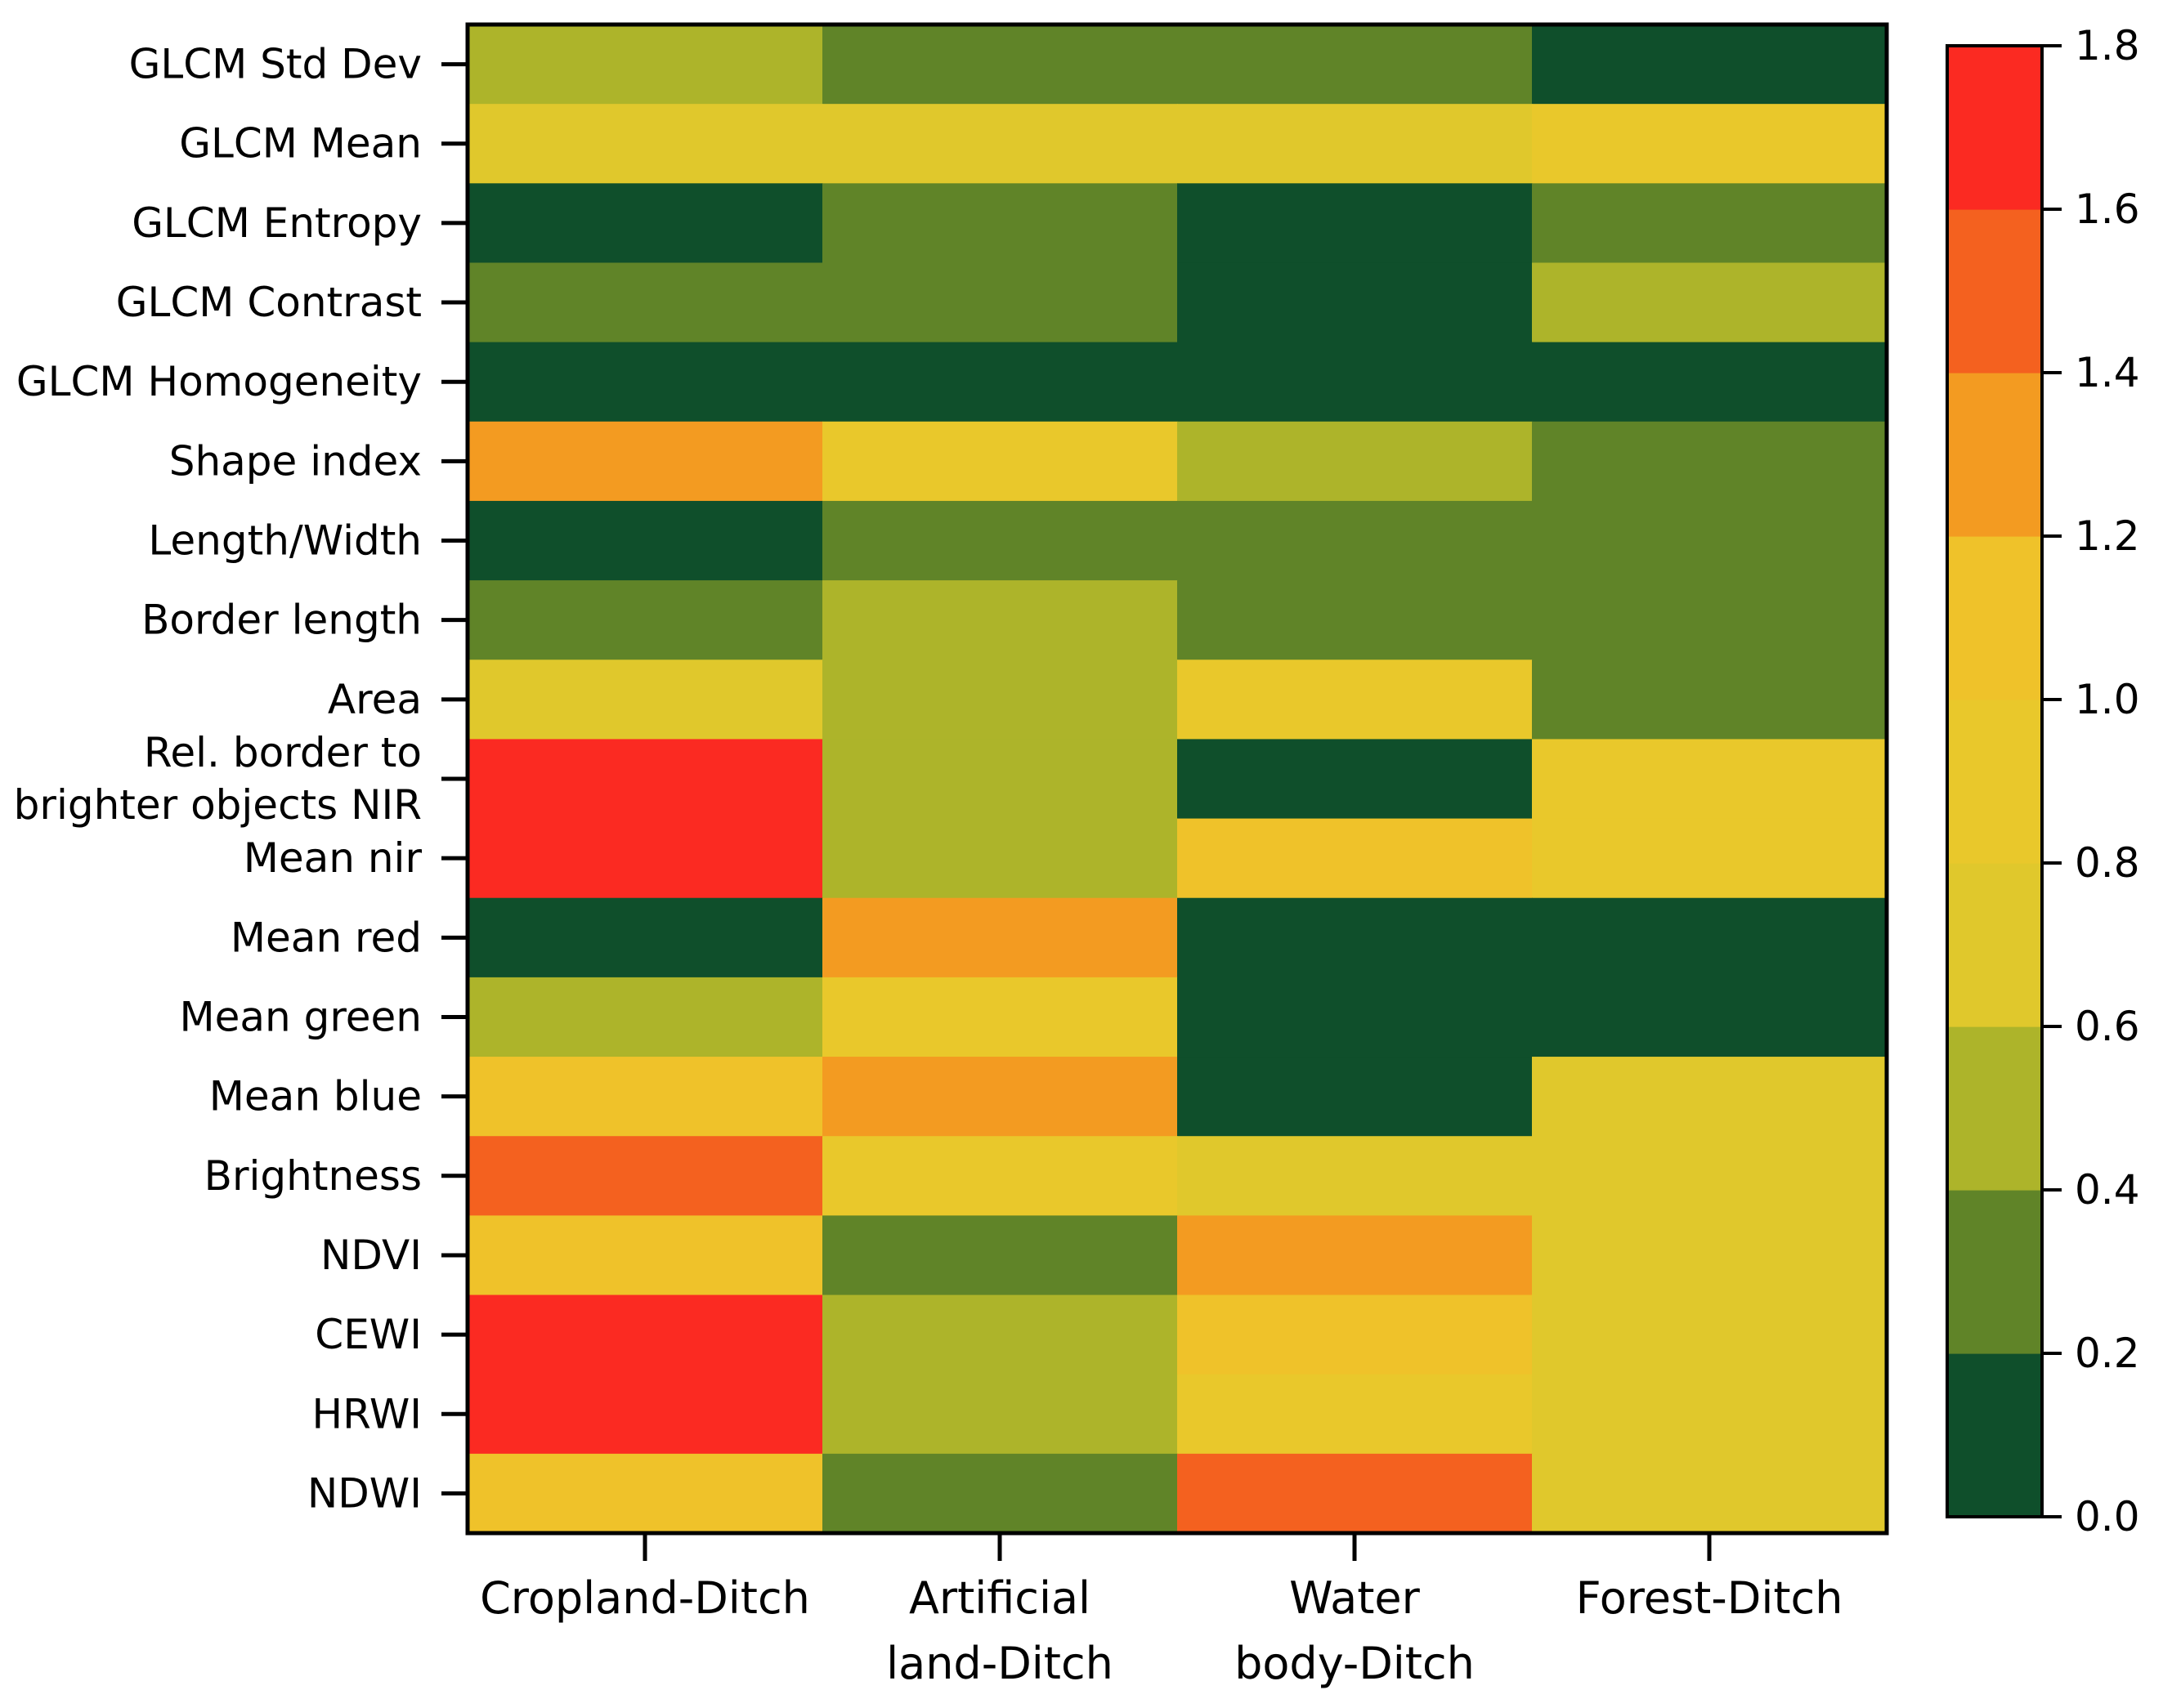 The image size is (2163, 1708). What do you see at coordinates (368, 1334) in the screenshot?
I see `y-tick-label: CEWI` at bounding box center [368, 1334].